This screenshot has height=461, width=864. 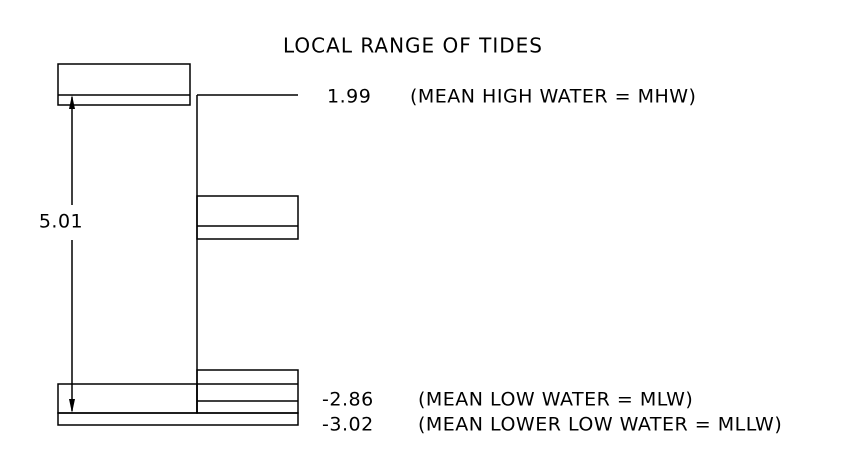 I want to click on level-label: (MEAN HIGH WATER = MHW), so click(x=553, y=97).